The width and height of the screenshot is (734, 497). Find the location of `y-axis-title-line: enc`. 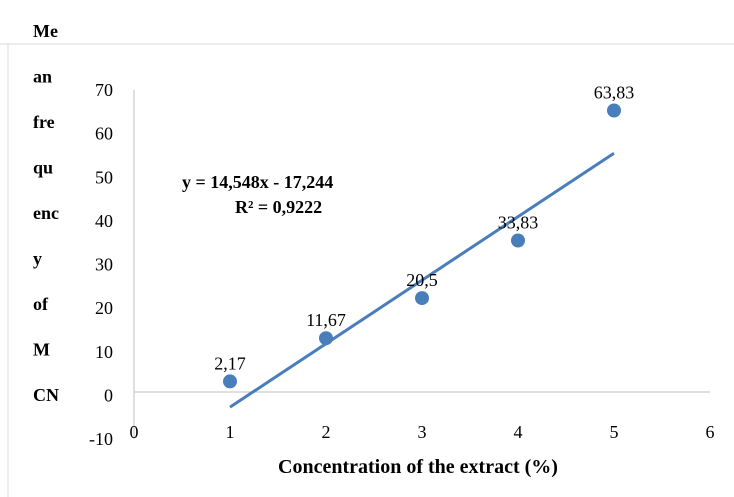

y-axis-title-line: enc is located at coordinates (46, 213).